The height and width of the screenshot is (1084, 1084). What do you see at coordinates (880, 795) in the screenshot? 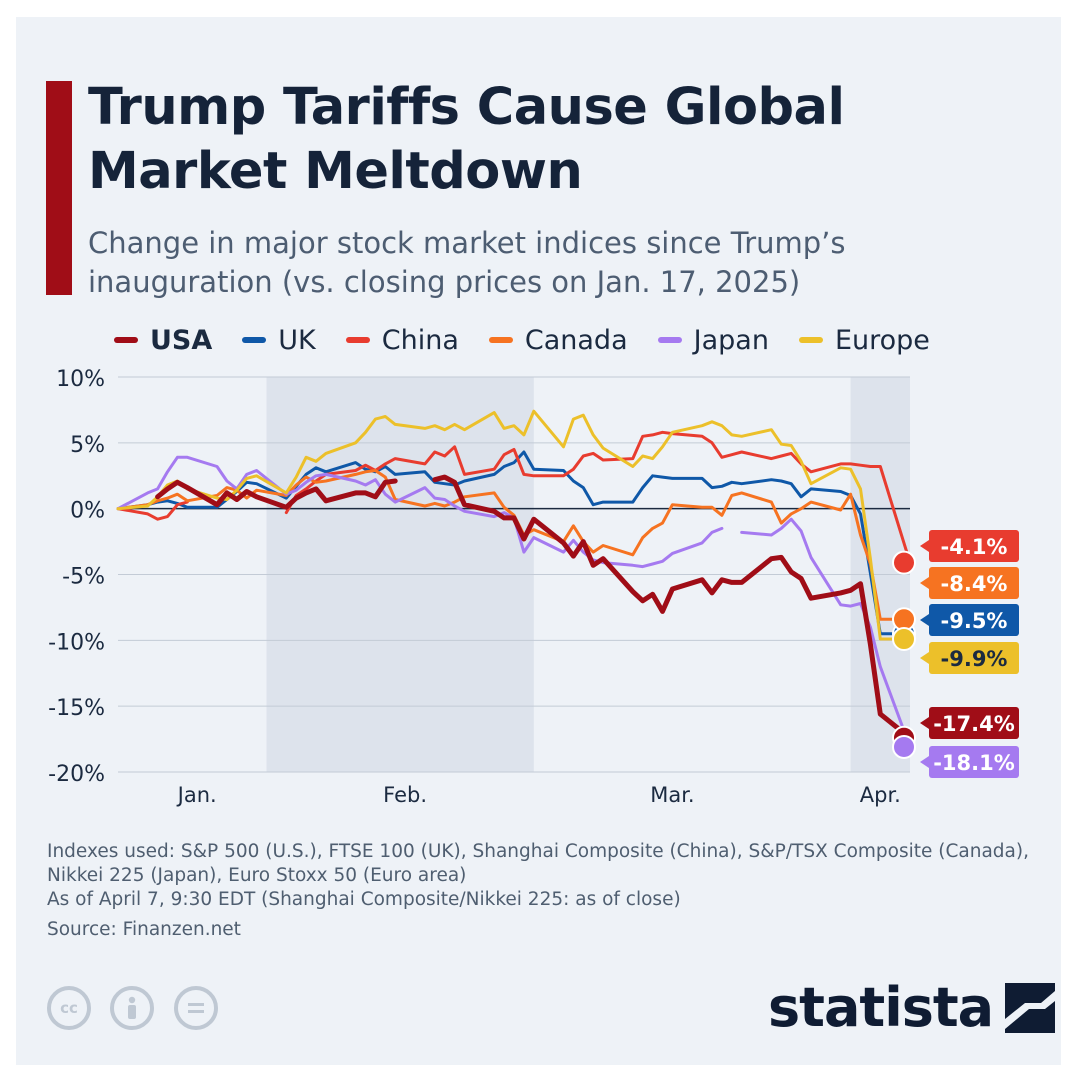
I see `x-tick-label: Apr.` at bounding box center [880, 795].